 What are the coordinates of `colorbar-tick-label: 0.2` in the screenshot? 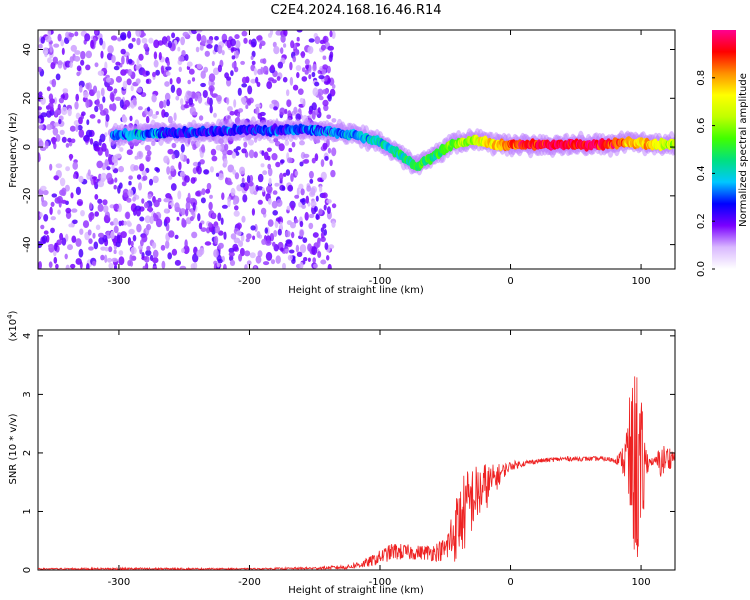 It's located at (701, 221).